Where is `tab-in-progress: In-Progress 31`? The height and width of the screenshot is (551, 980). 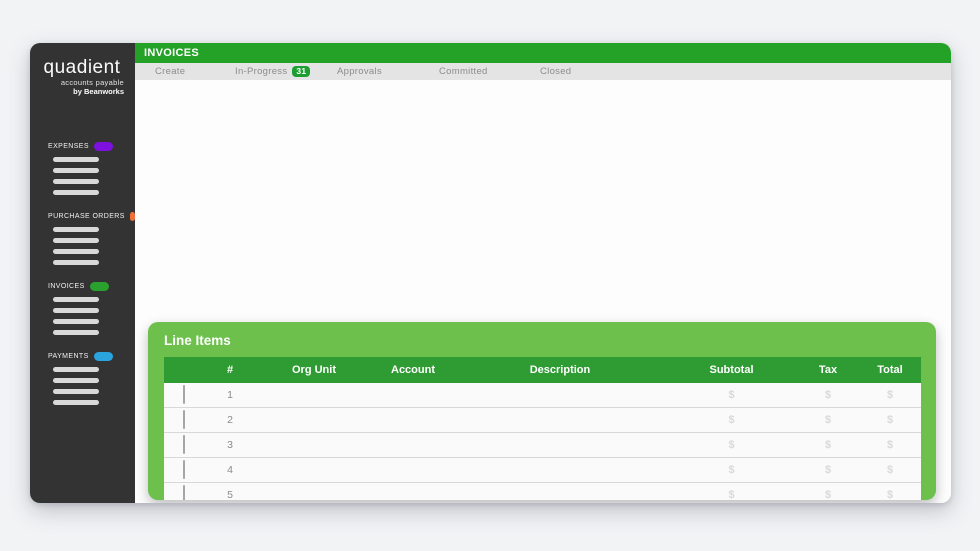 tab-in-progress: In-Progress 31 is located at coordinates (273, 71).